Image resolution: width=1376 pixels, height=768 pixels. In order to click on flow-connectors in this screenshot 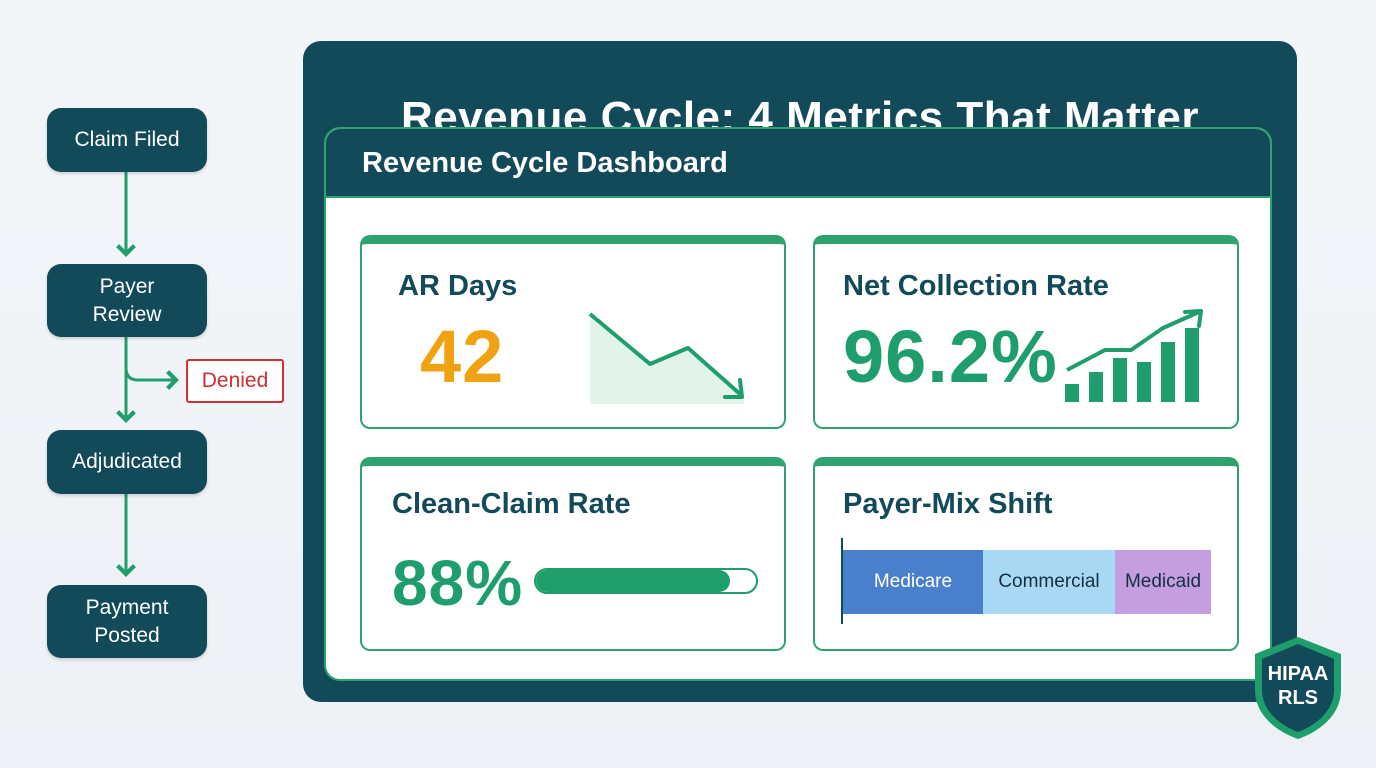, I will do `click(147, 374)`.